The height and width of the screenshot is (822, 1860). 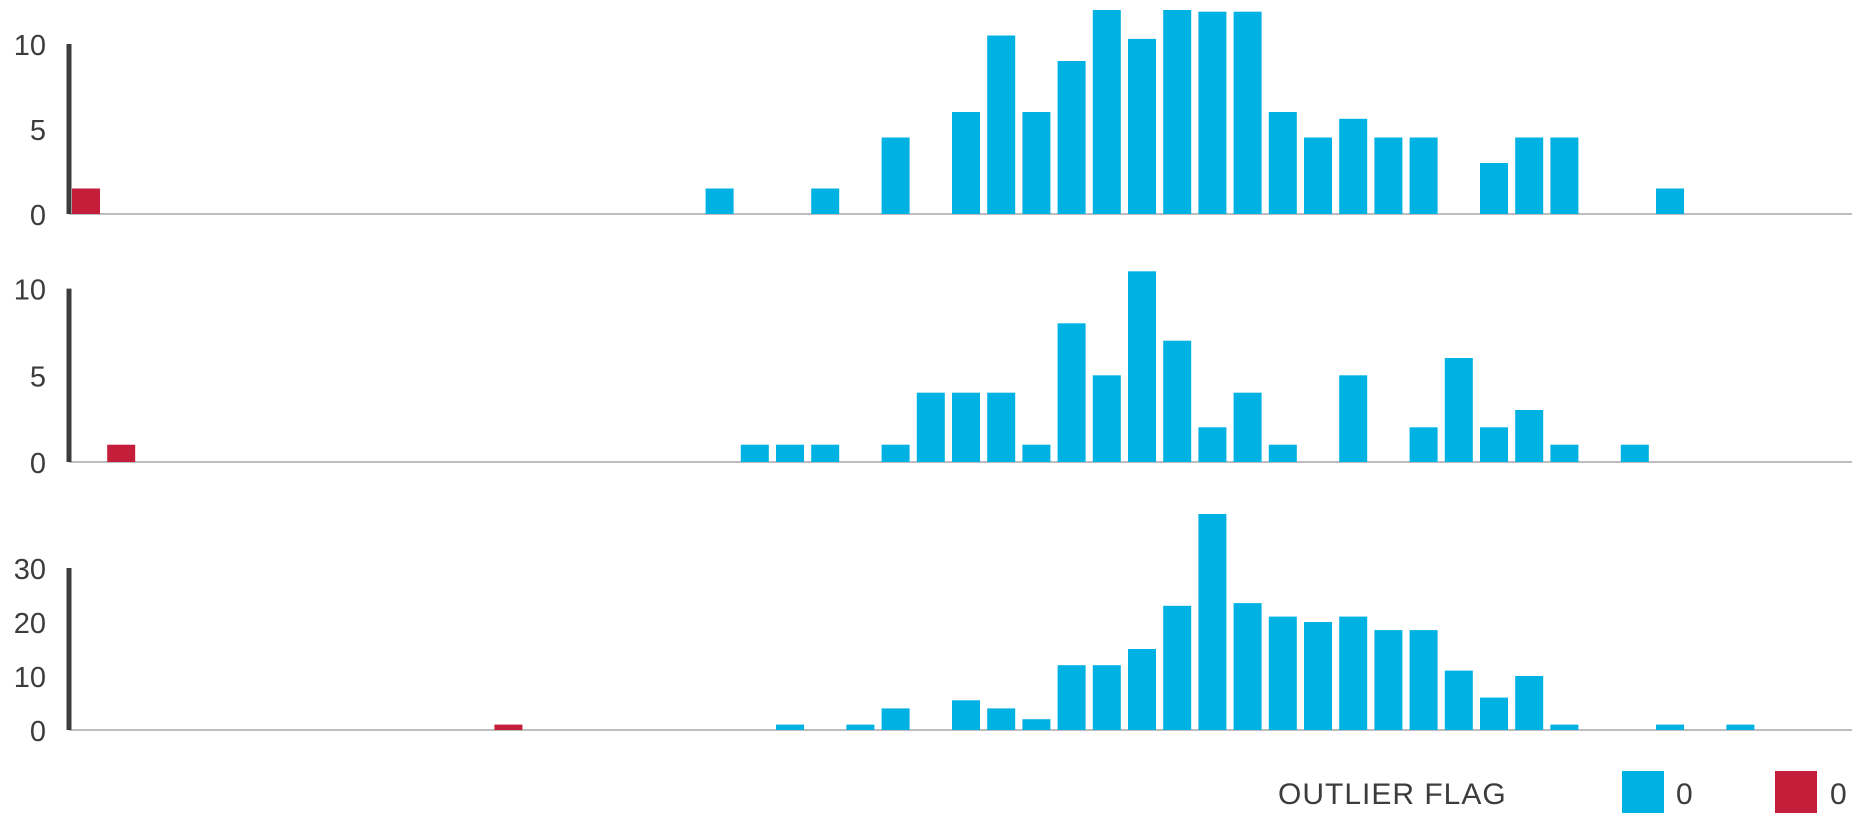 I want to click on legend-label-outlier: 0, so click(x=1839, y=794).